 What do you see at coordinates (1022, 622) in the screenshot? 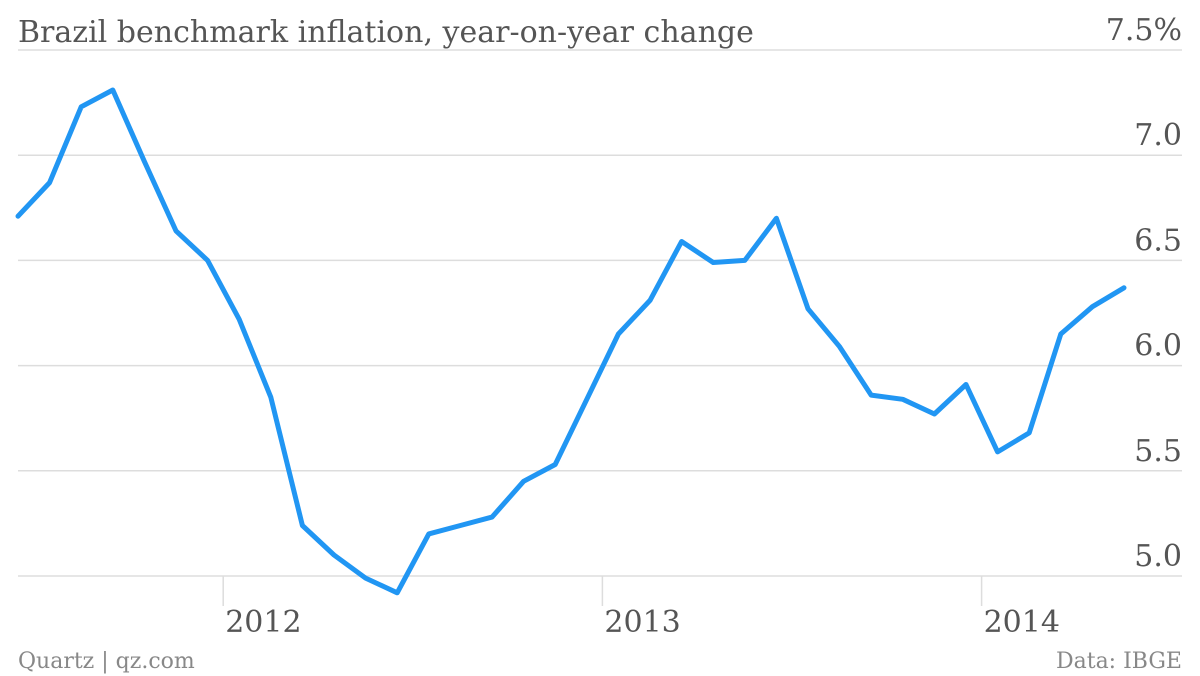
I see `x-tick-label: 2014` at bounding box center [1022, 622].